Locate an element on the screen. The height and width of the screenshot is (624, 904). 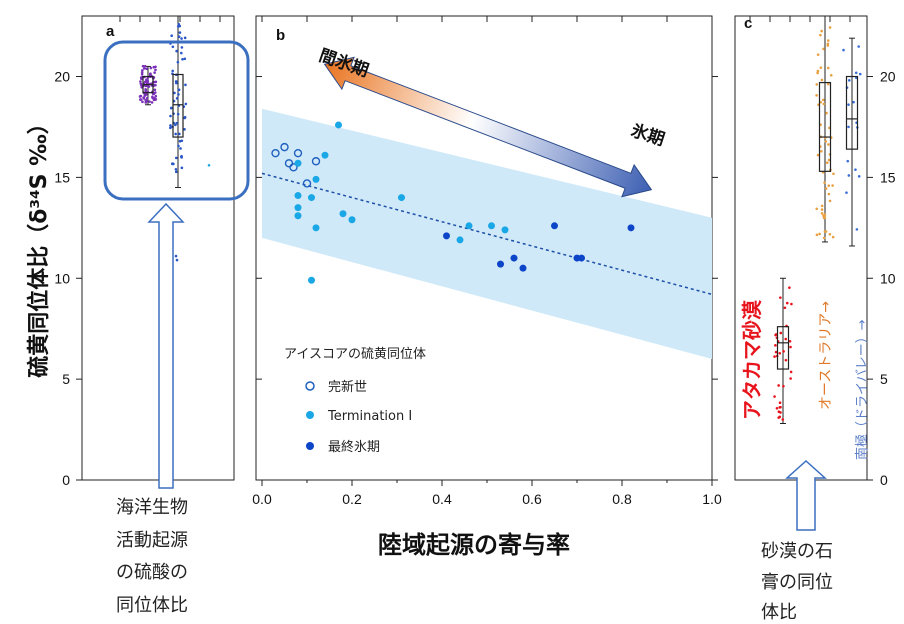
panel-c-letter: c is located at coordinates (748, 23).